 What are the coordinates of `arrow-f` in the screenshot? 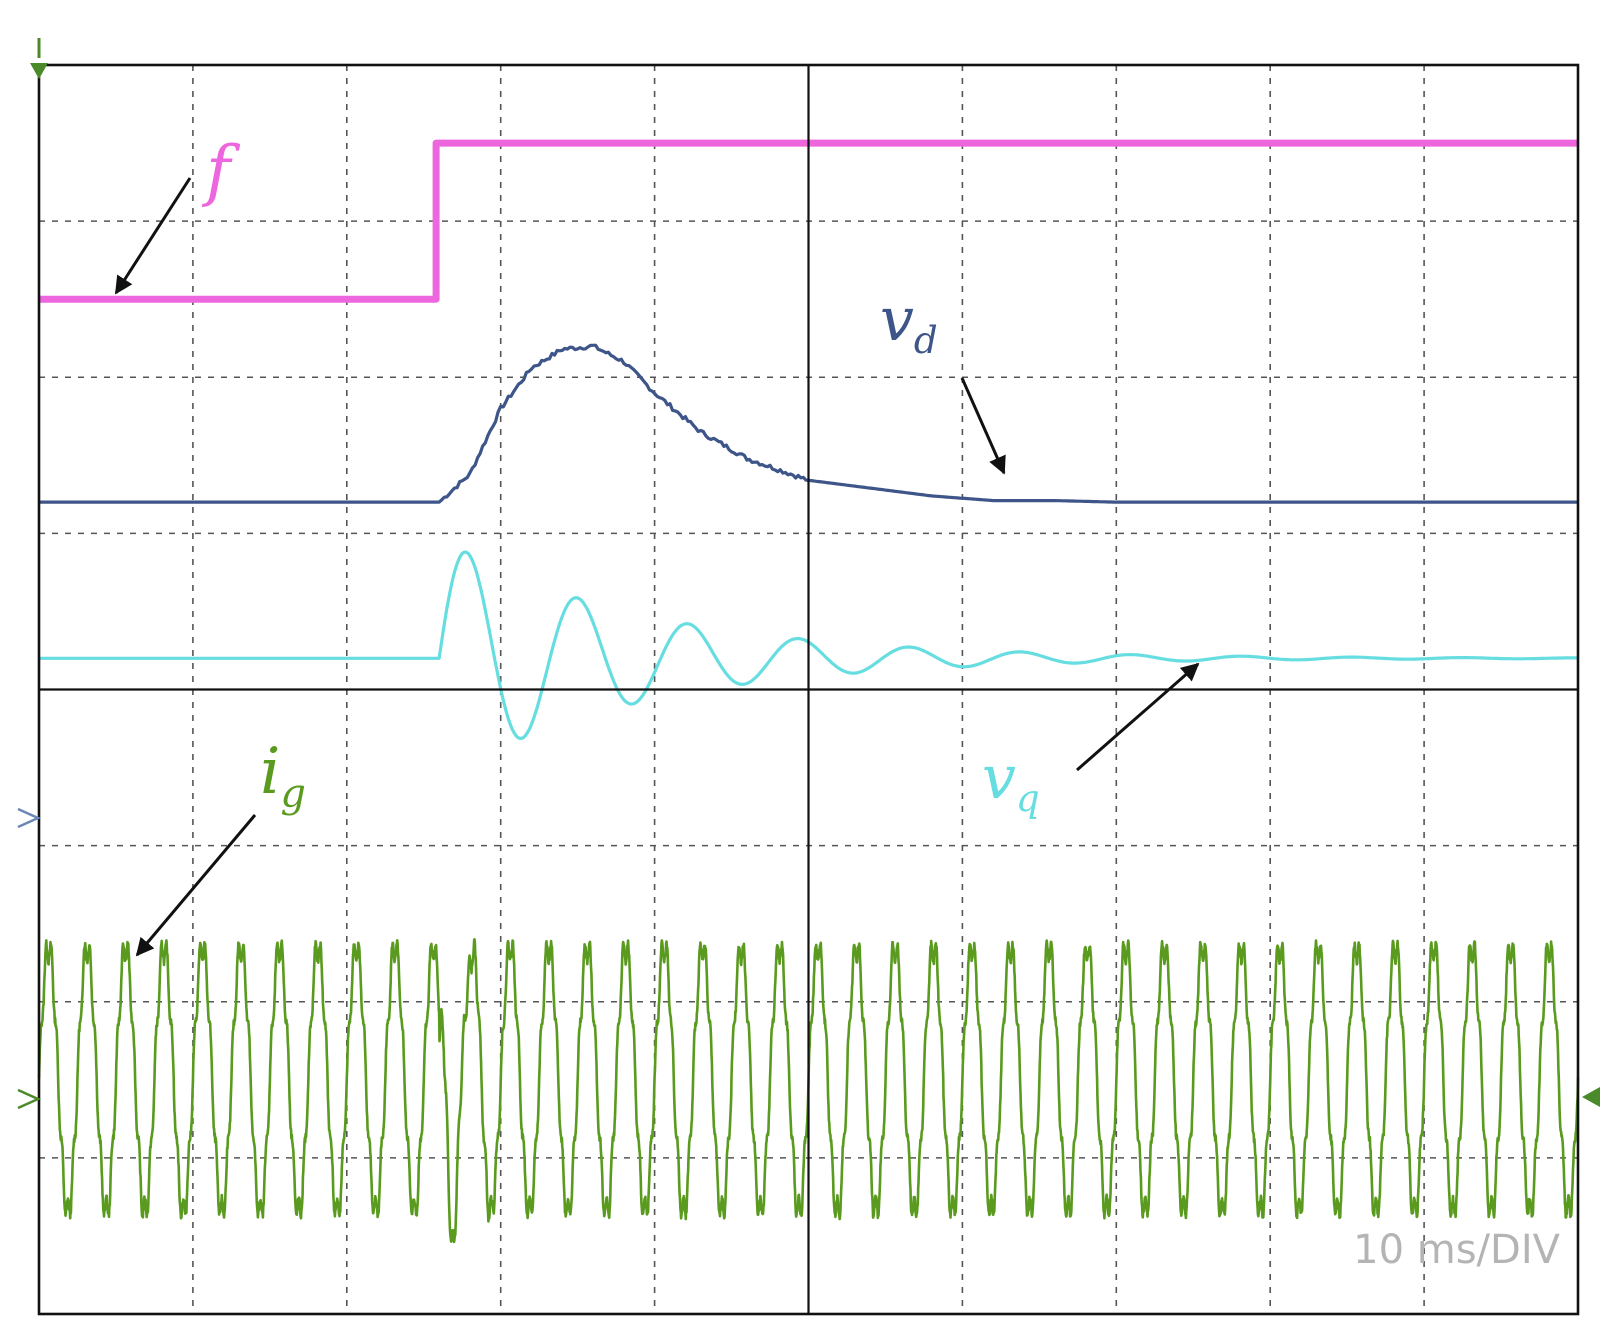 It's located at (153, 236).